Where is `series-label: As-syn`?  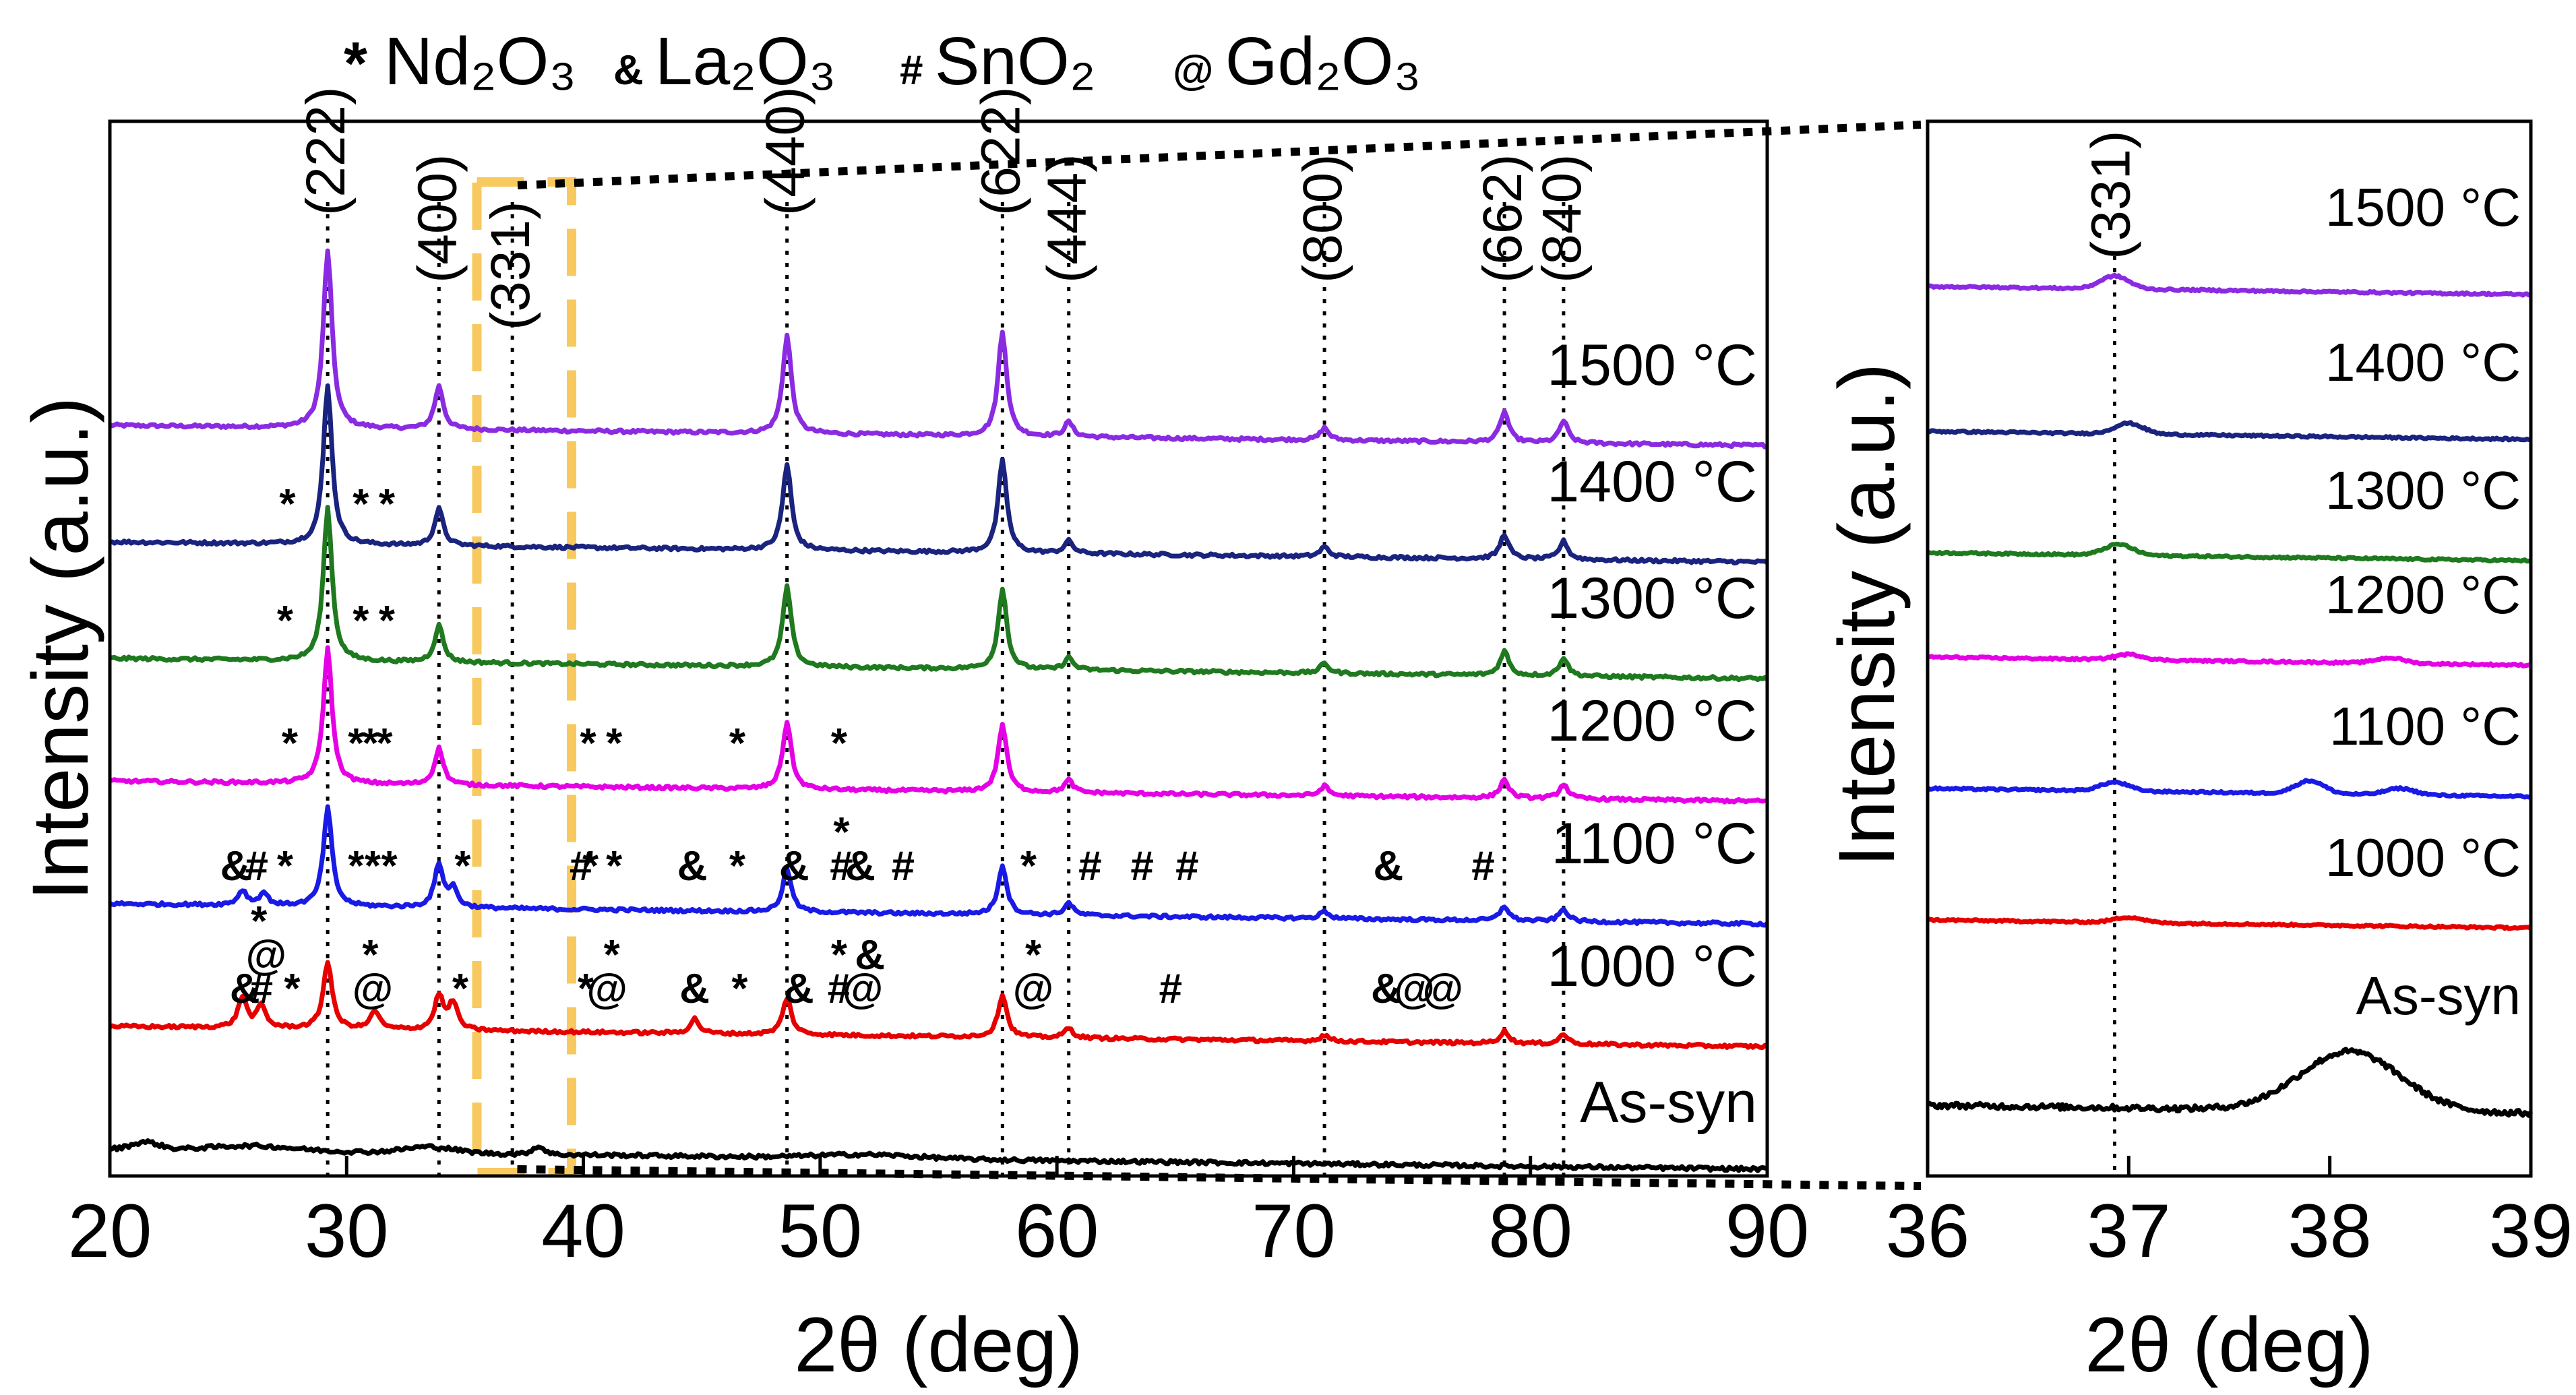 series-label: As-syn is located at coordinates (1669, 1102).